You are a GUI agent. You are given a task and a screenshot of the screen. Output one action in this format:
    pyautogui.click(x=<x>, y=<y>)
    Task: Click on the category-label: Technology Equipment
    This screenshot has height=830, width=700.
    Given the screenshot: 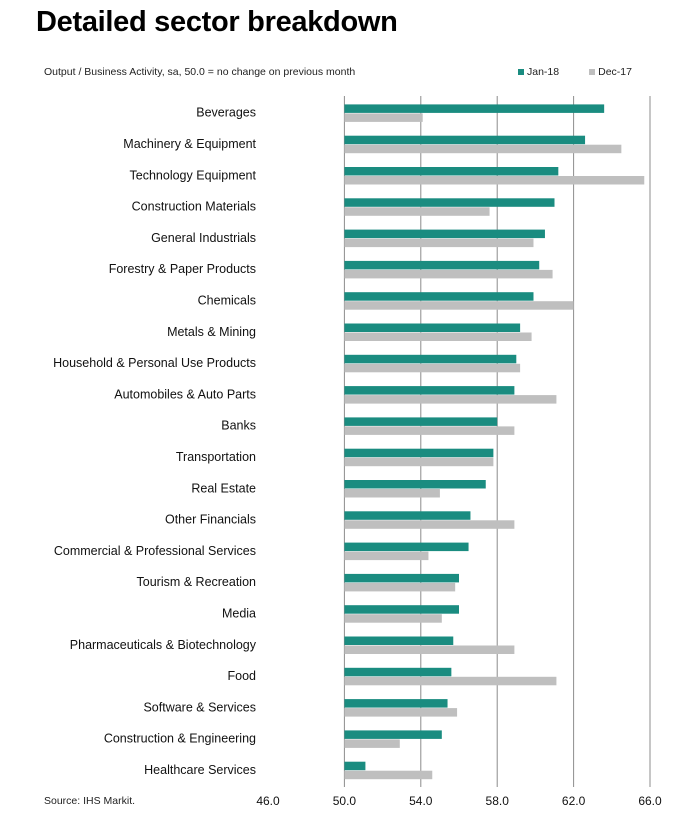 What is the action you would take?
    pyautogui.click(x=193, y=175)
    